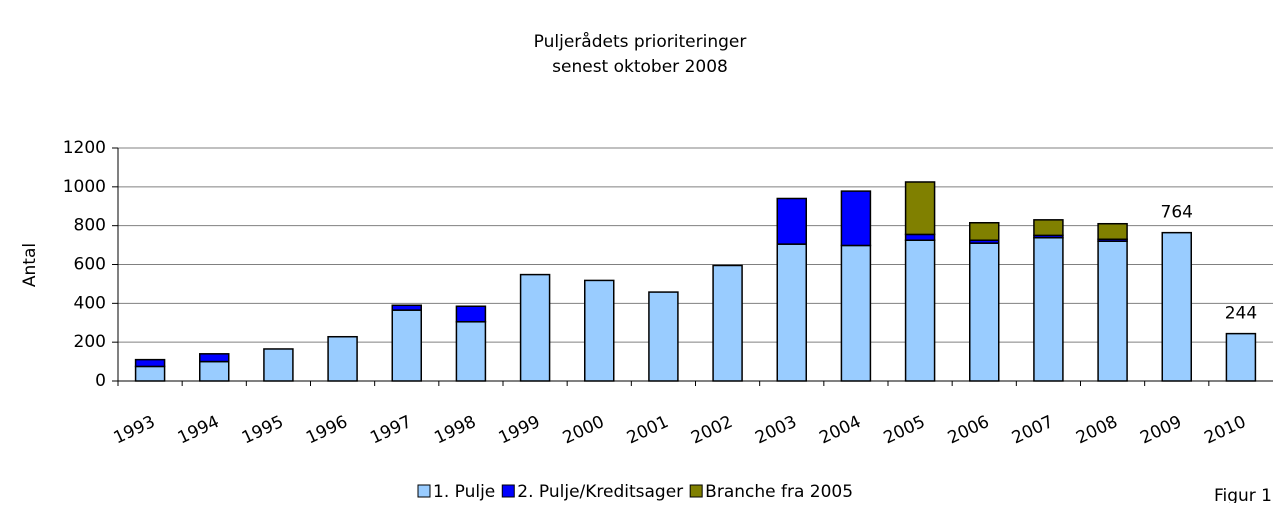 The height and width of the screenshot is (507, 1284). Describe the element at coordinates (520, 430) in the screenshot. I see `x-tick-label: 1999` at that location.